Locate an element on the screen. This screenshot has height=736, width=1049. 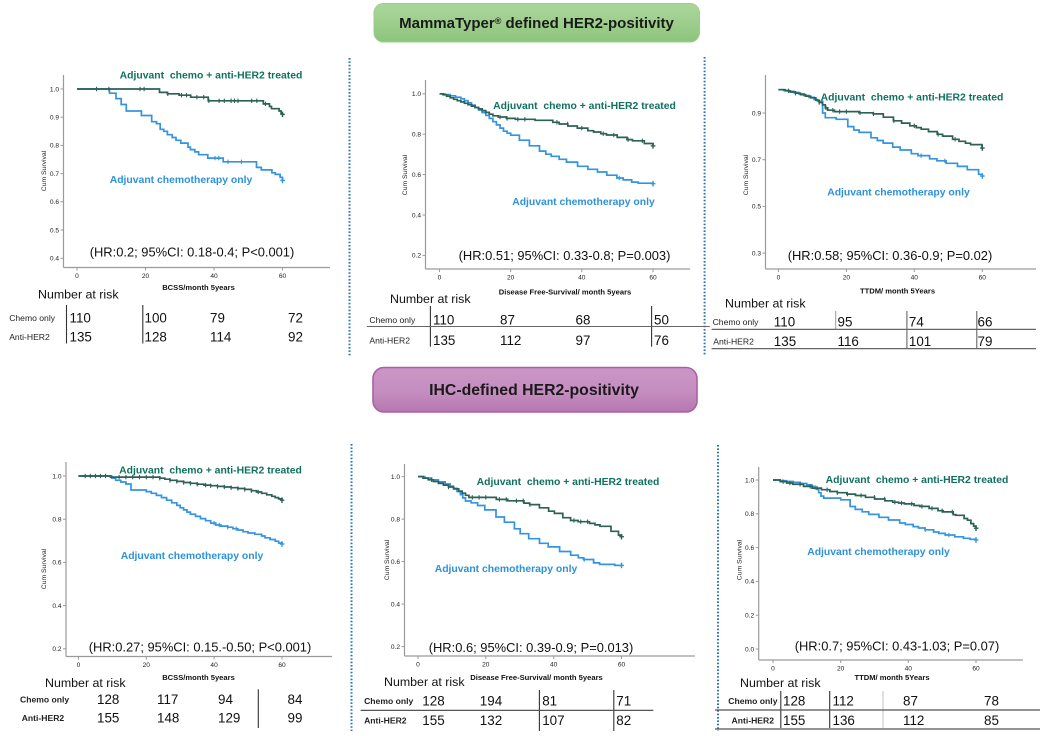
svg-text: 194 is located at coordinates (491, 701).